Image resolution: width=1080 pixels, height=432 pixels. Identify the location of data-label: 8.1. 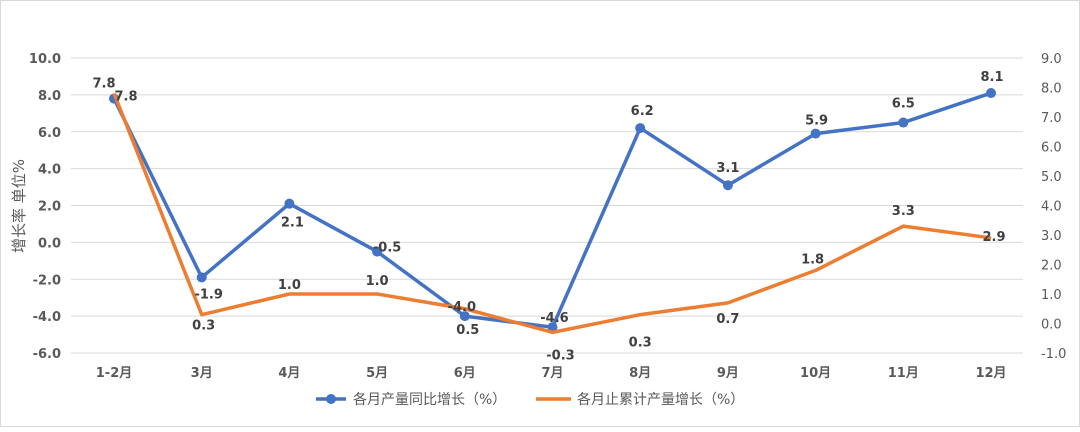
(991, 77).